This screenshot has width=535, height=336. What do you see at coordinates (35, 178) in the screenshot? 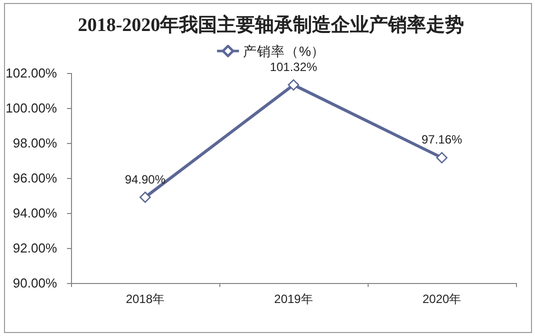
I see `y-tick-label: 96.00%` at bounding box center [35, 178].